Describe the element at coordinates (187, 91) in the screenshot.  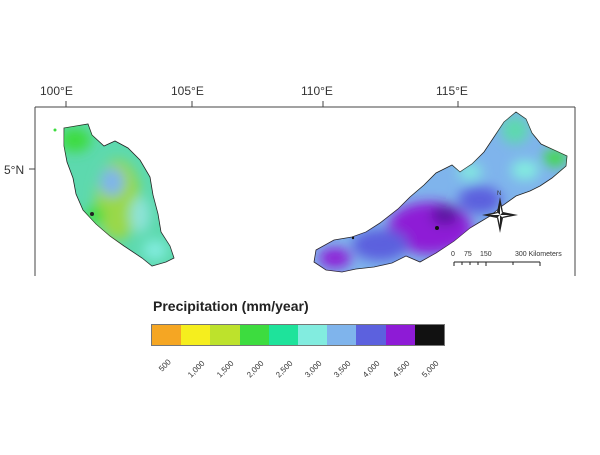
I see `longitude-label-105e: 105°E` at that location.